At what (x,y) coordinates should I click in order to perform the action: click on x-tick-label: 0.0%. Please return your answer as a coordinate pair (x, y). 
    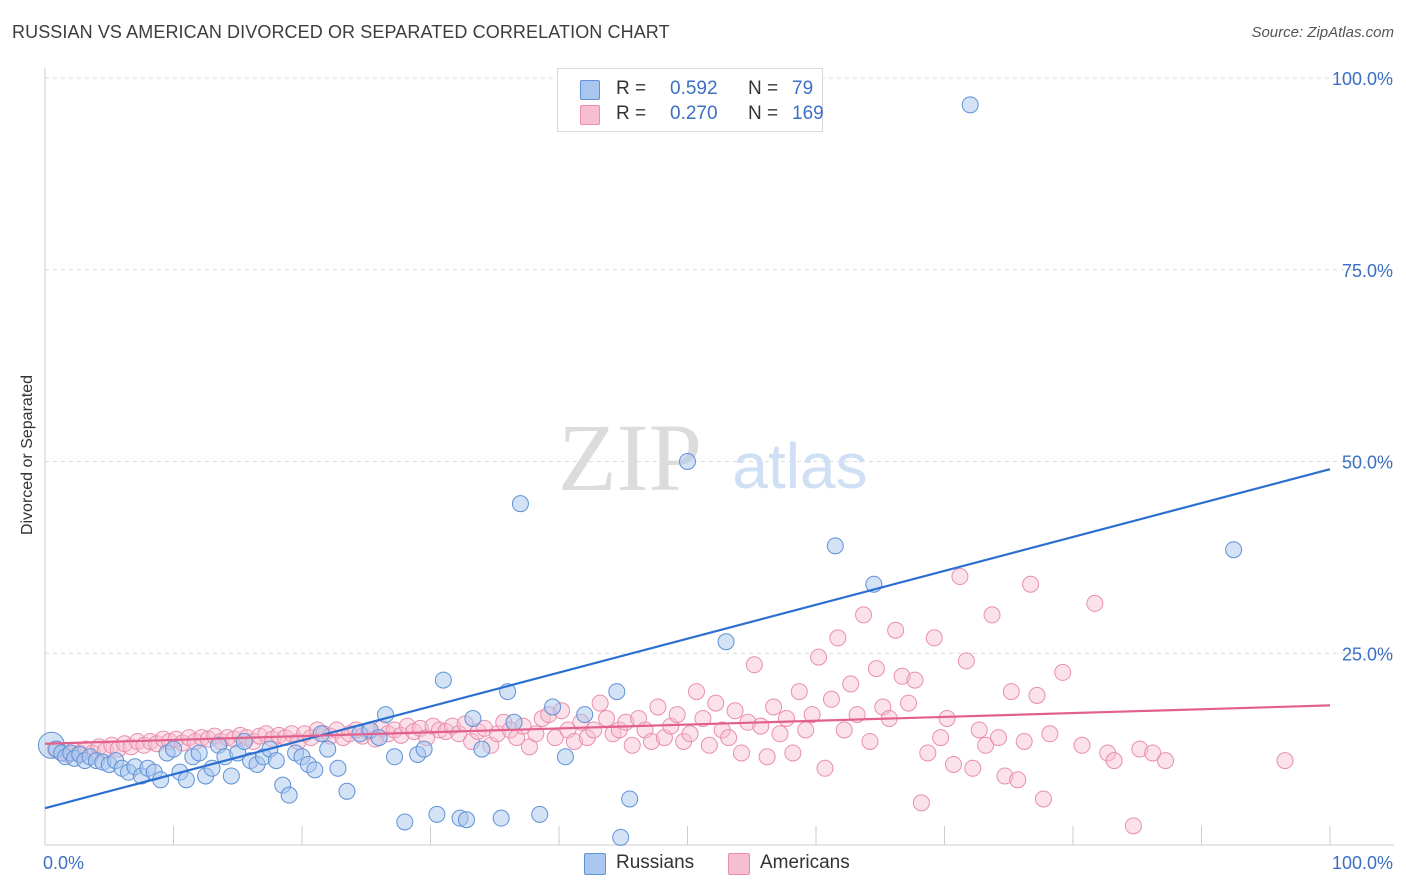
    Looking at the image, I should click on (63, 863).